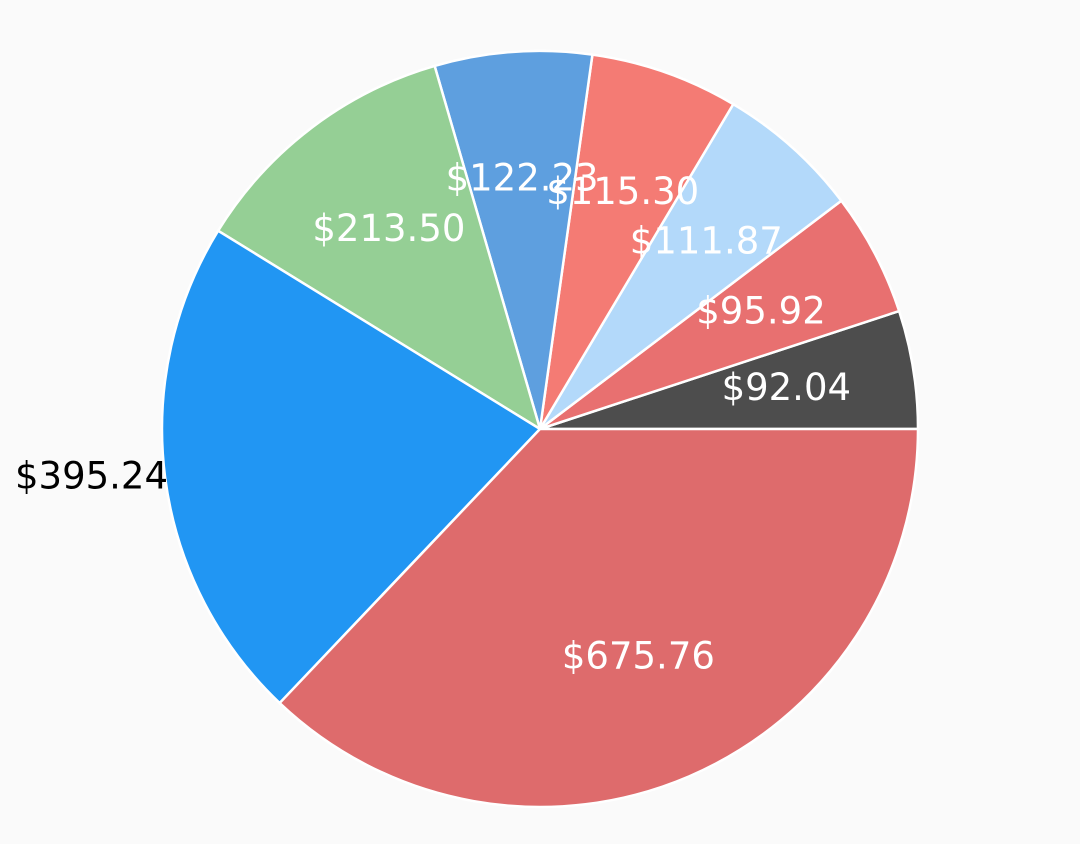 This screenshot has height=844, width=1080. Describe the element at coordinates (622, 191) in the screenshot. I see `pie-label-3: $115.30` at that location.